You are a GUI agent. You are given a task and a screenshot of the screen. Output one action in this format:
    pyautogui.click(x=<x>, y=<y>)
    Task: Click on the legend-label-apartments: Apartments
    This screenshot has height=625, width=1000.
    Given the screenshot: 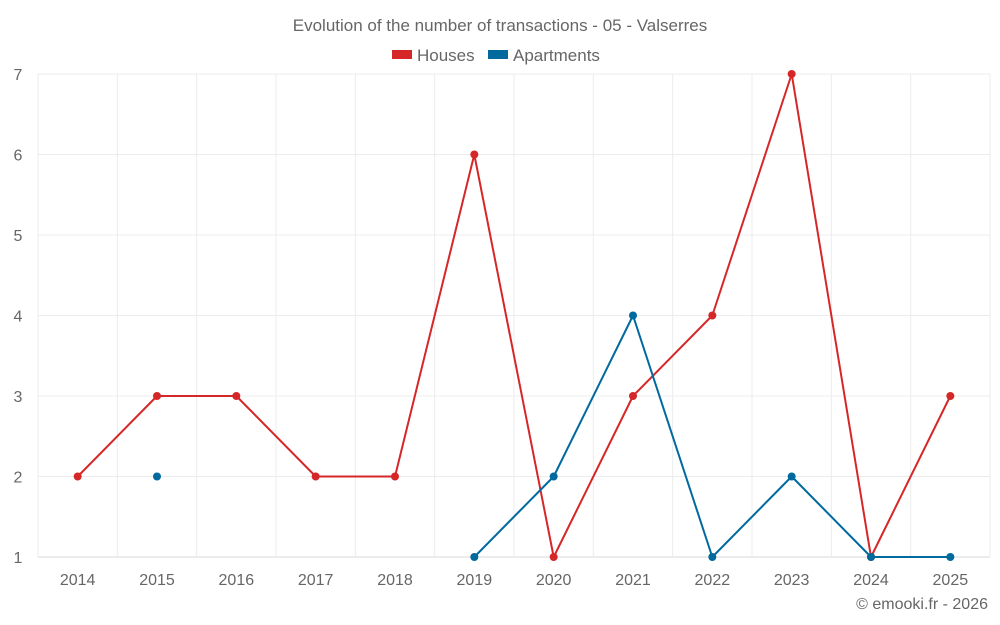 What is the action you would take?
    pyautogui.click(x=556, y=55)
    